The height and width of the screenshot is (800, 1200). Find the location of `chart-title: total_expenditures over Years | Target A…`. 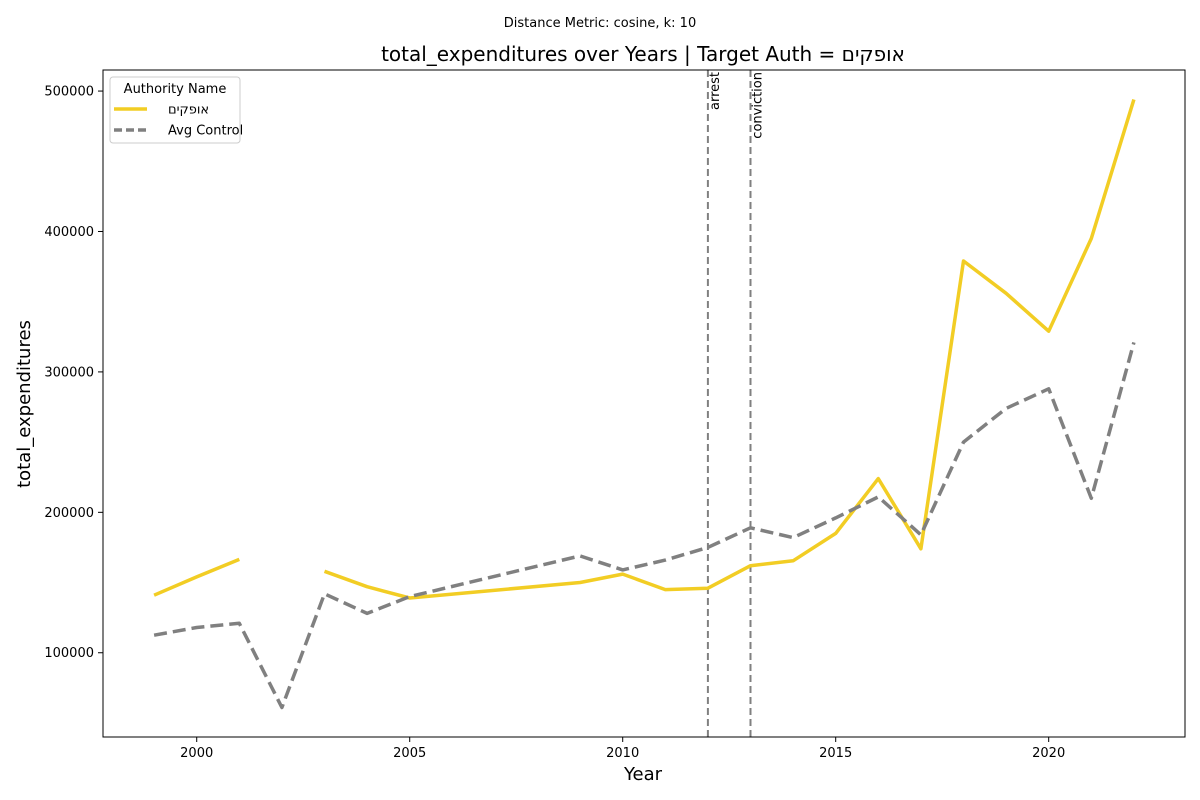

chart-title: total_expenditures over Years | Target A… is located at coordinates (643, 54).